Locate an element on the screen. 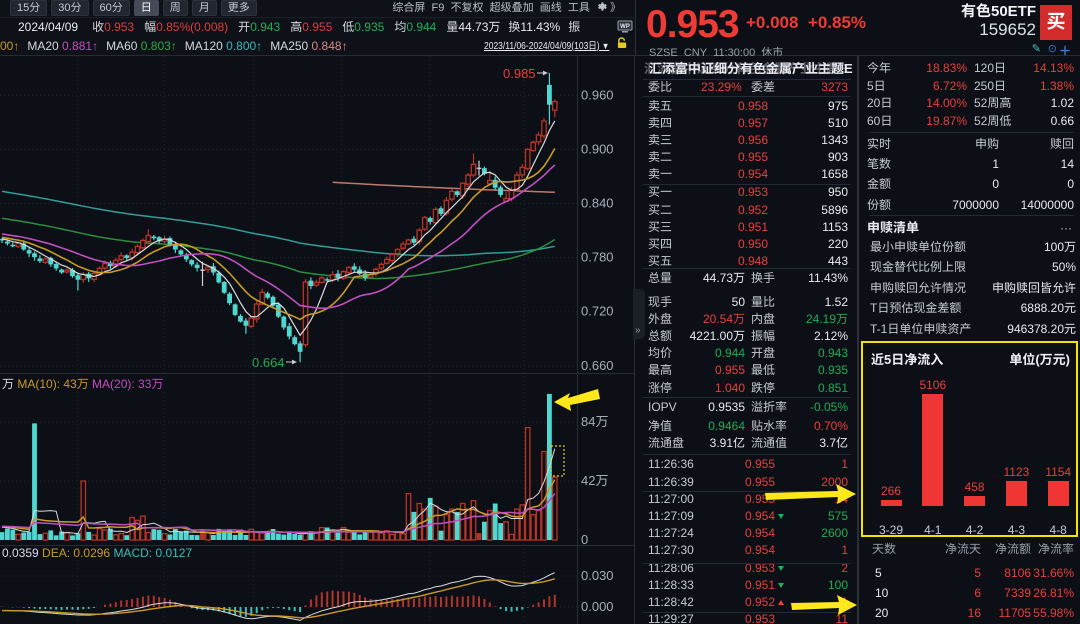  svg-text: WP is located at coordinates (625, 27).